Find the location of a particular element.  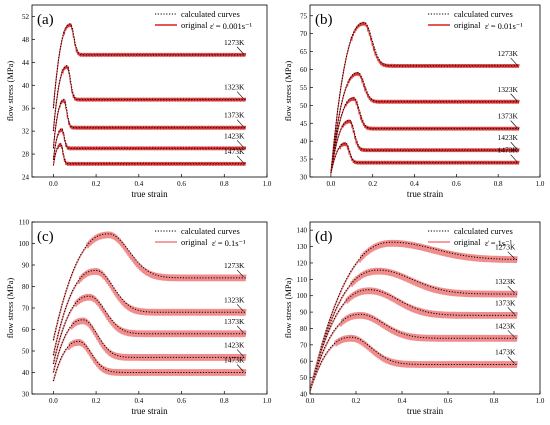

y-tick-label: 52 is located at coordinates (26, 17).